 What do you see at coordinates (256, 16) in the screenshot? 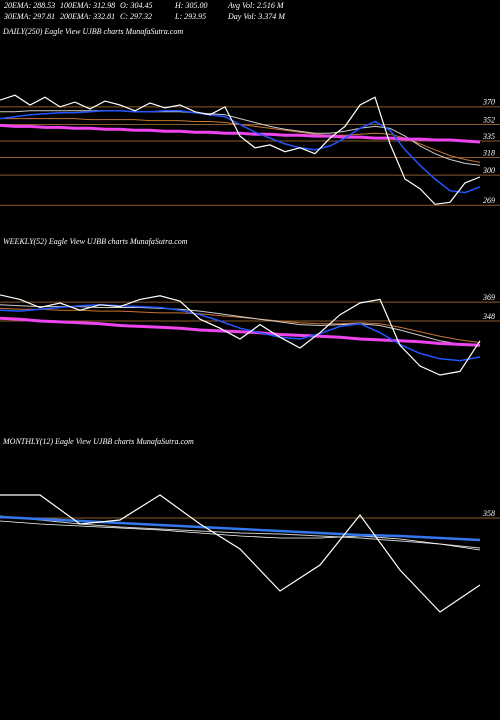
I see `header-stat: Day Vol: 3.374 M` at bounding box center [256, 16].